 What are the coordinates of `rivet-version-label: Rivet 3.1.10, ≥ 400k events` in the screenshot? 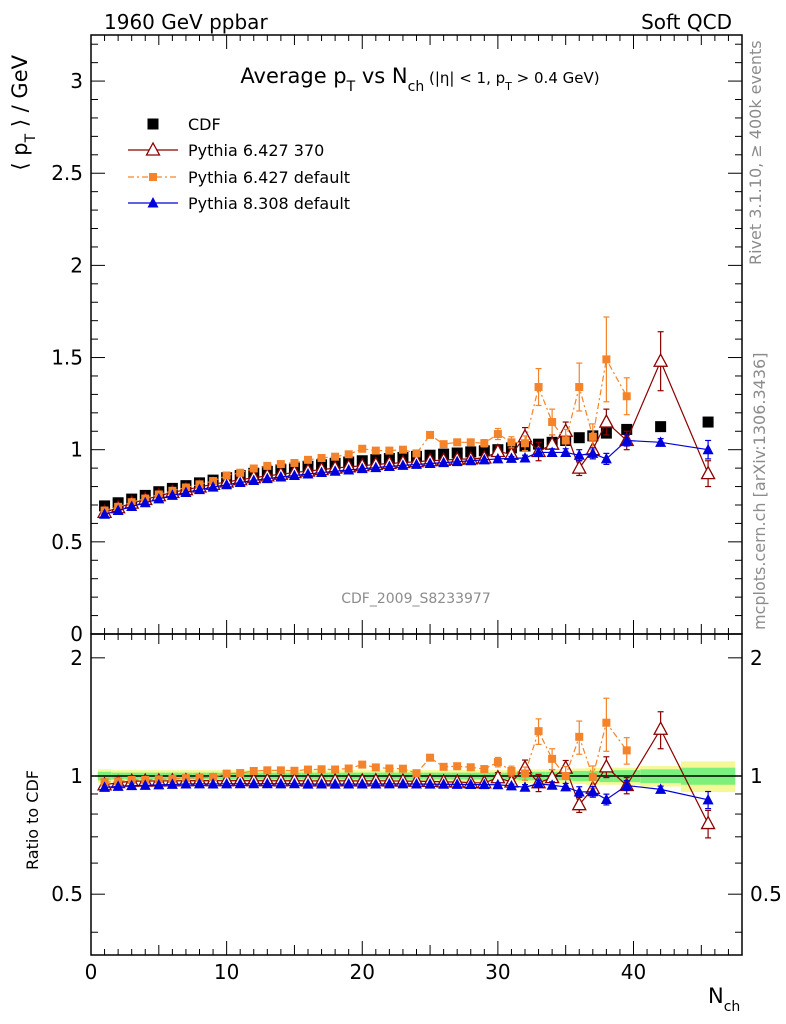 It's located at (755, 152).